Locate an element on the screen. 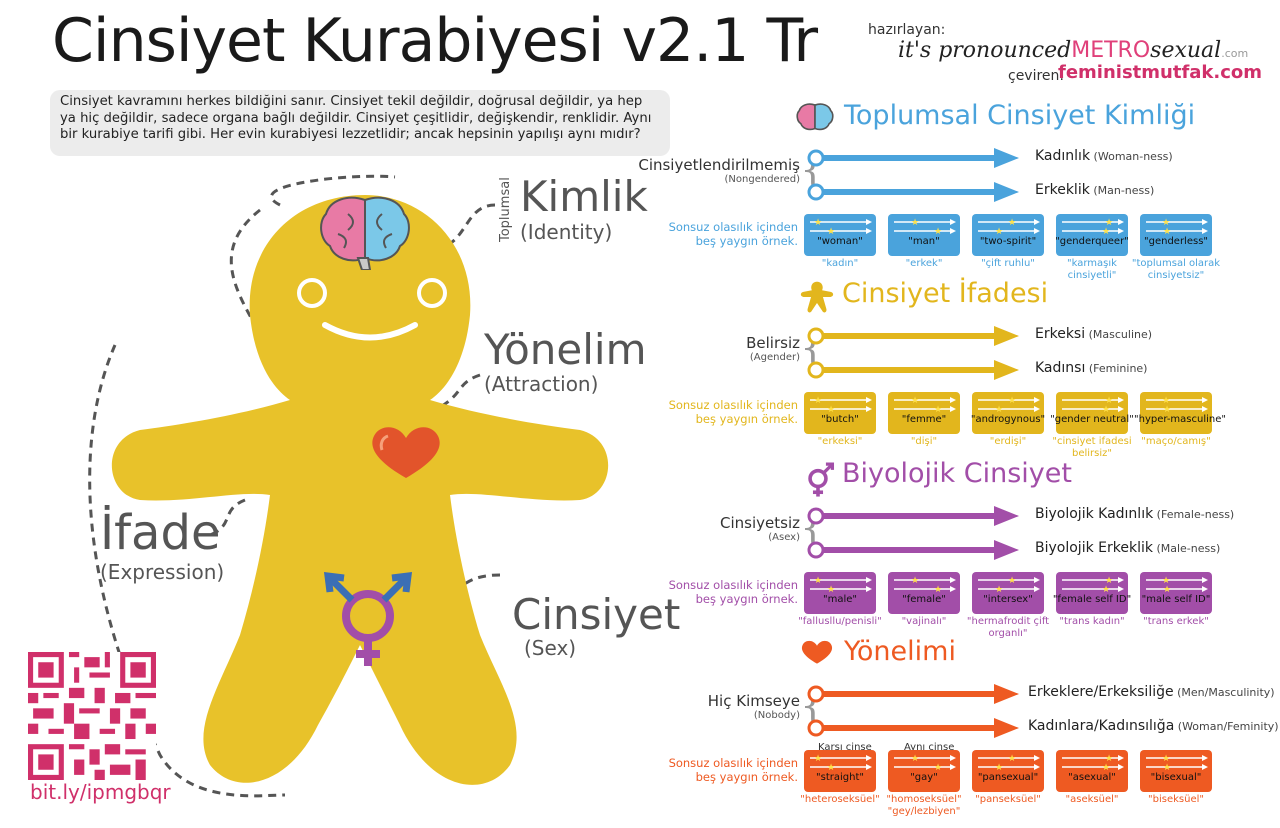 The height and width of the screenshot is (828, 1280). examples-intro-identity: Sonsuz olasılık içinden beş yaygın örnek. is located at coordinates (733, 234).